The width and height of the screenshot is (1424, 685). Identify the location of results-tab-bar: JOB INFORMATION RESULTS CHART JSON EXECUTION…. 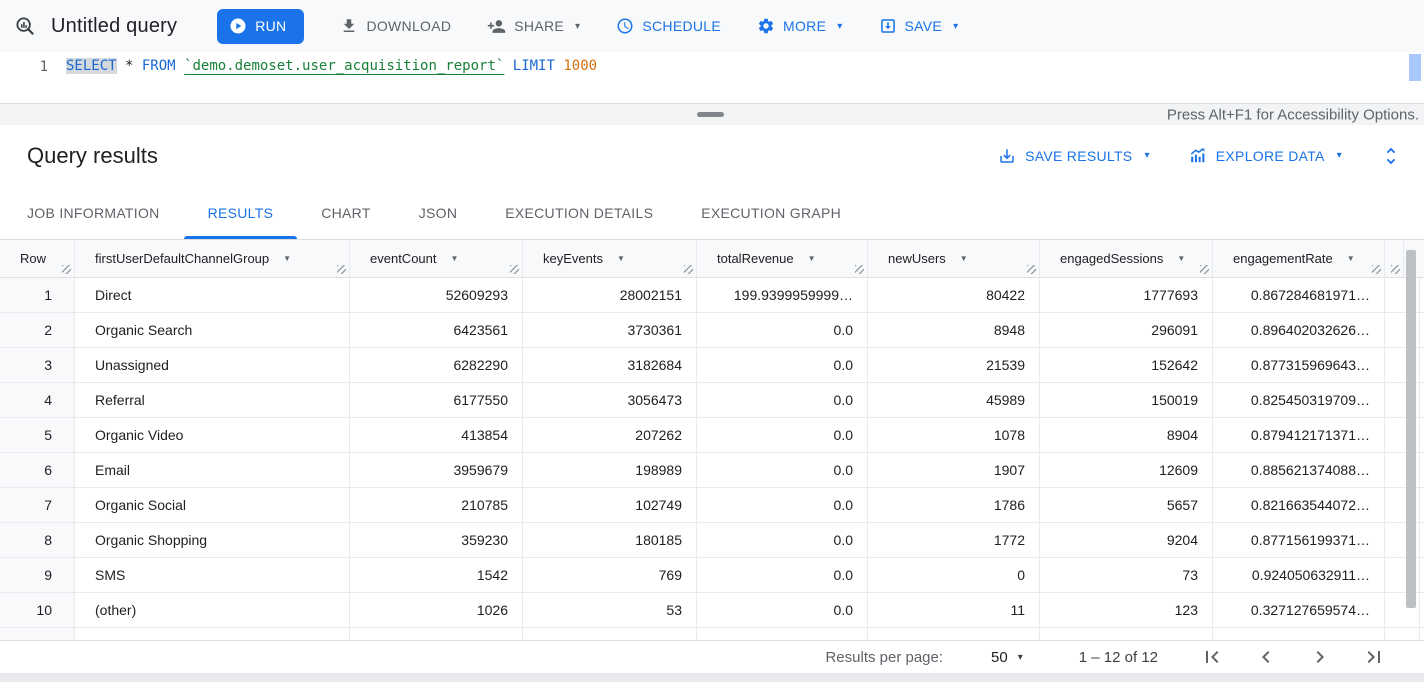
(712, 213).